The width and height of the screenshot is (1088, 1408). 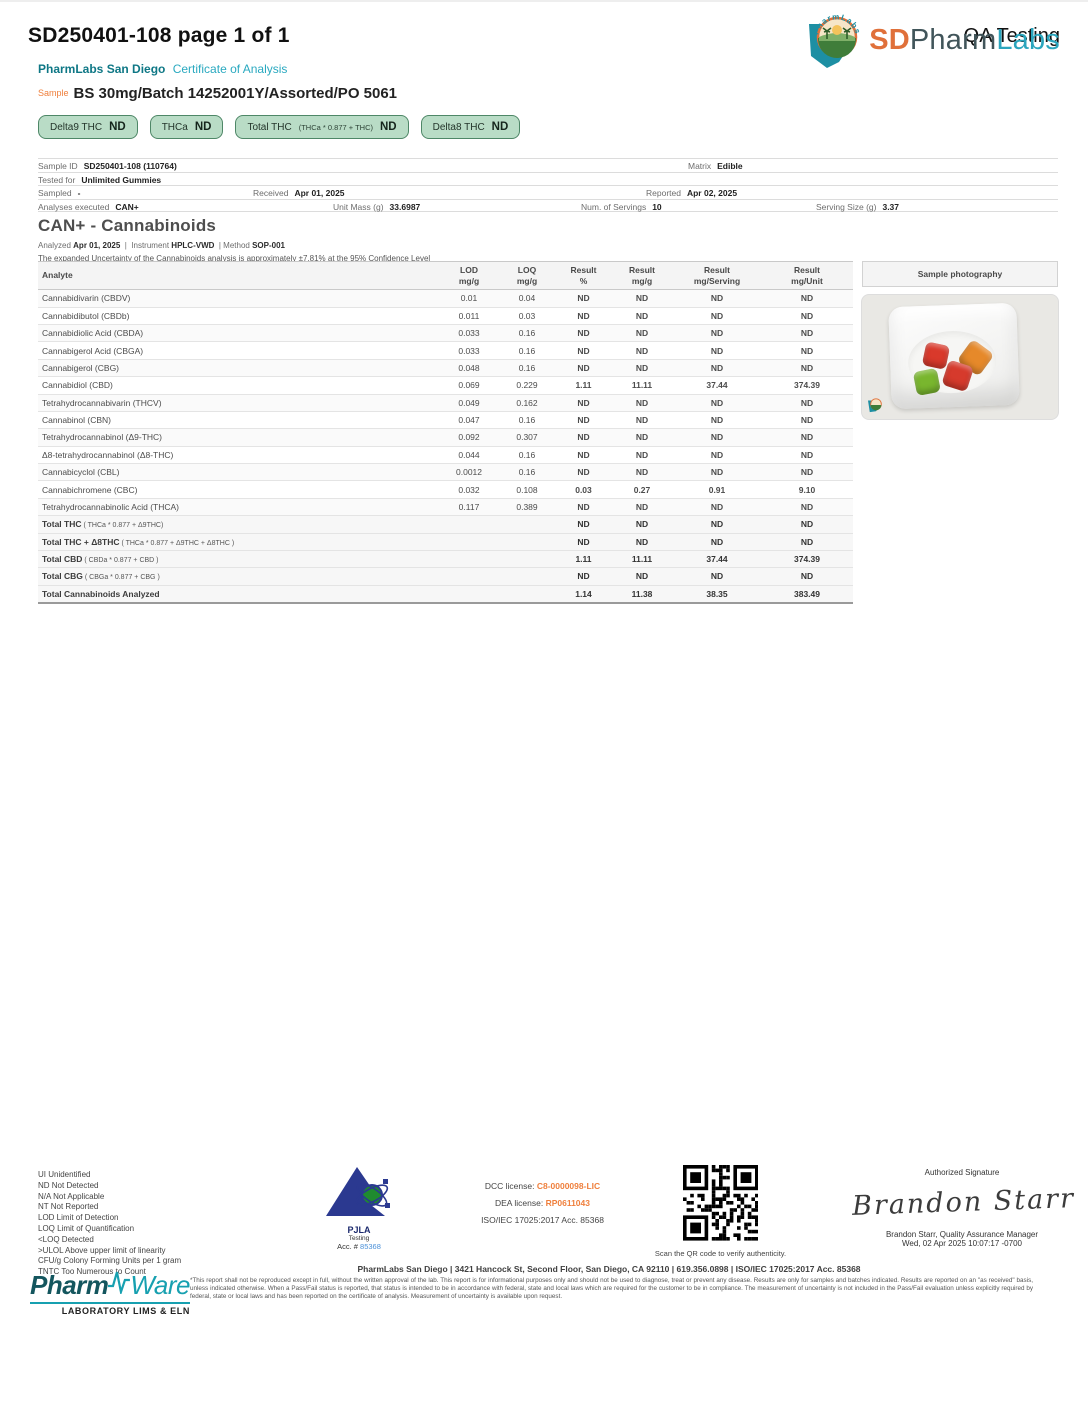 What do you see at coordinates (544, 36) in the screenshot?
I see `top-header: SD250401-108 page 1 of 1 QA Testing` at bounding box center [544, 36].